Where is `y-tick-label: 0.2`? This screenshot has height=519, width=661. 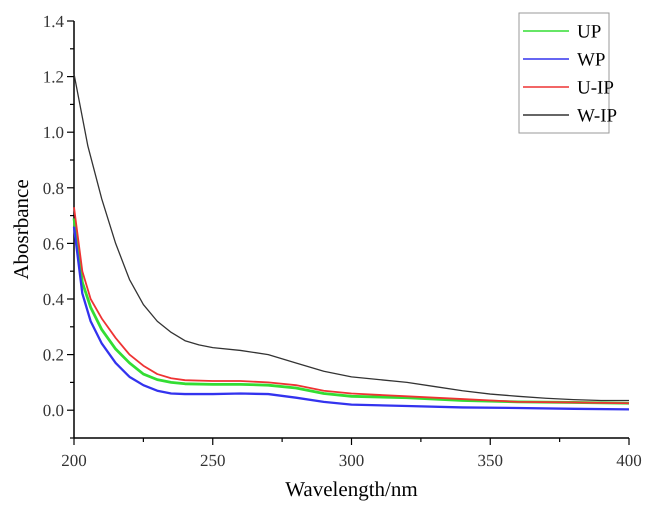 y-tick-label: 0.2 is located at coordinates (53, 355).